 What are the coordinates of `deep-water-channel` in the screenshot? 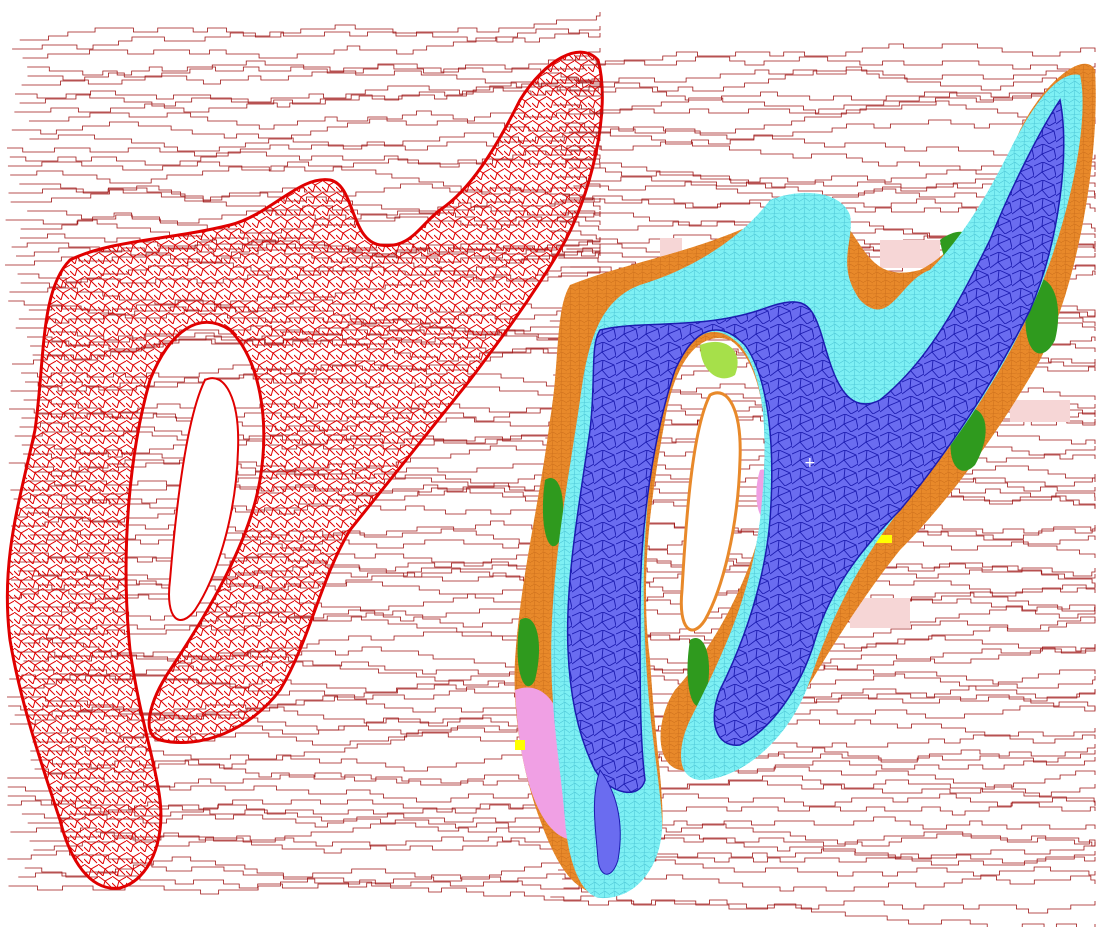 It's located at (607, 821).